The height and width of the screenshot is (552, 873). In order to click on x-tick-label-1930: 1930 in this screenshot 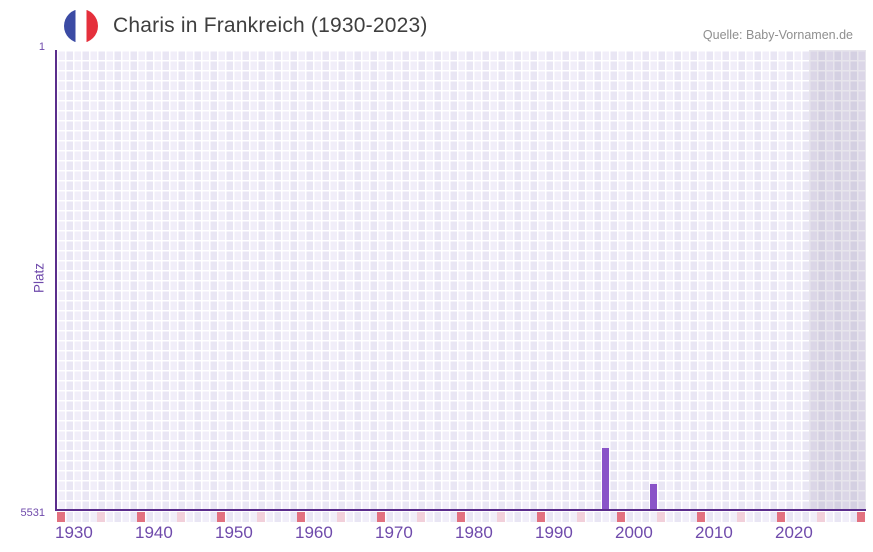, I will do `click(74, 532)`.